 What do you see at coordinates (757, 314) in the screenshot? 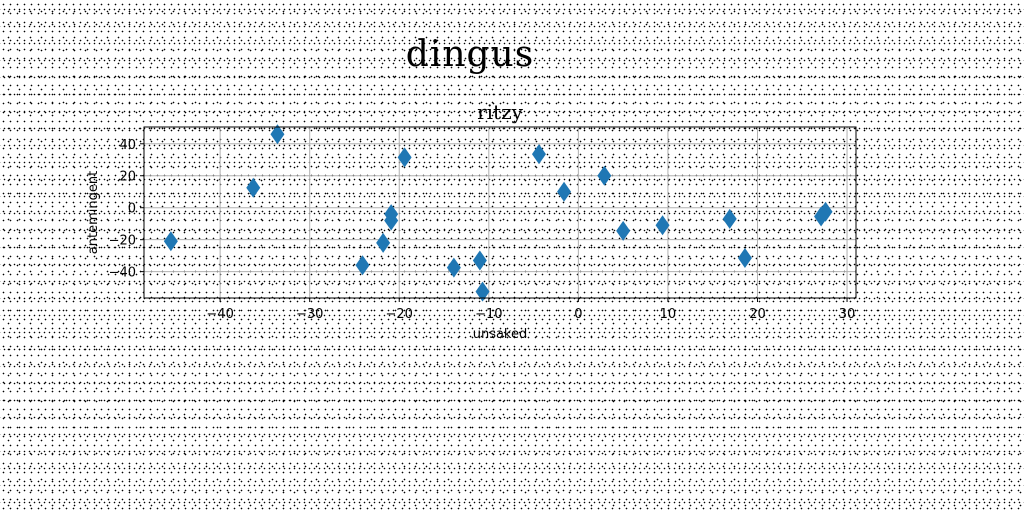
I see `x-tick-label: 20` at bounding box center [757, 314].